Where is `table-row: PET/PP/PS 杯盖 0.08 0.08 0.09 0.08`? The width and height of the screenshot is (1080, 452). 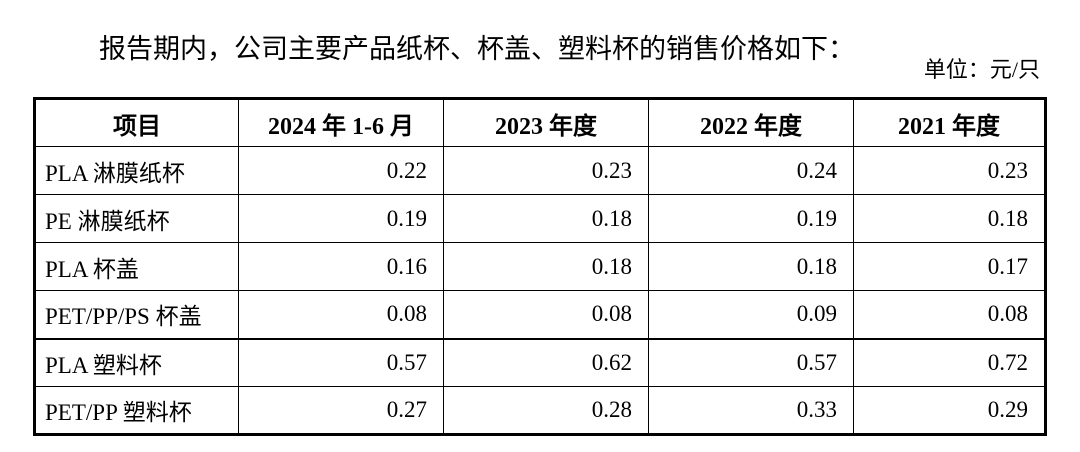 table-row: PET/PP/PS 杯盖 0.08 0.08 0.09 0.08 is located at coordinates (540, 314).